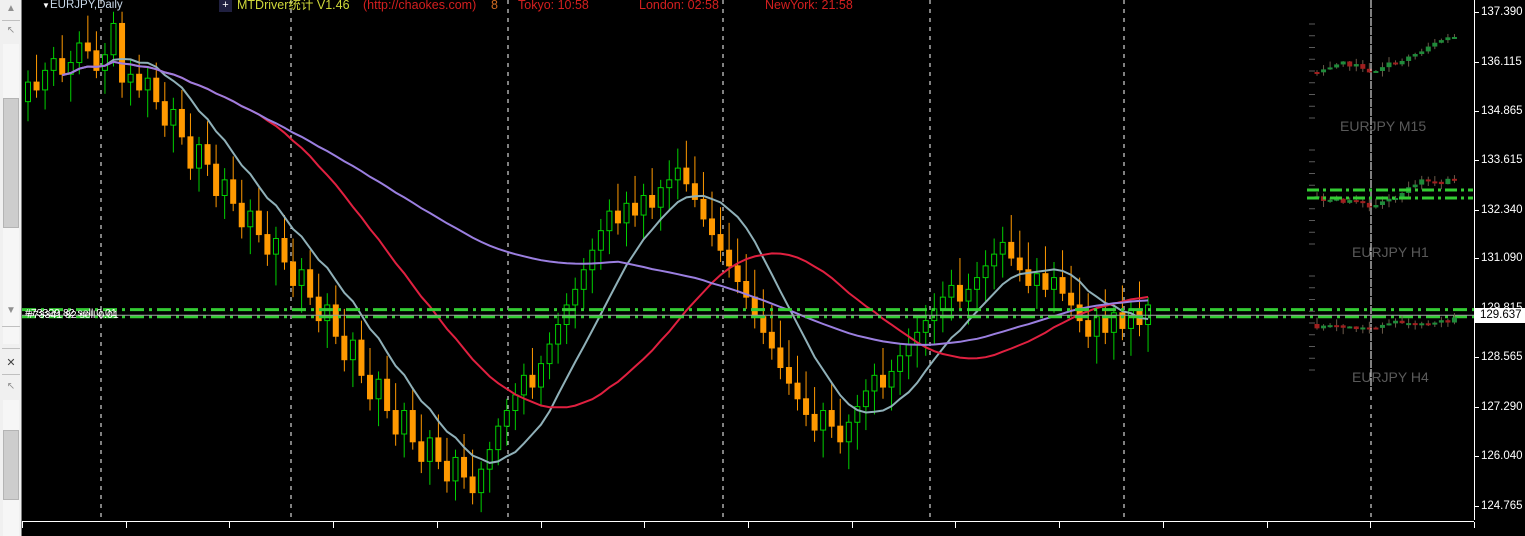  What do you see at coordinates (11, 268) in the screenshot?
I see `left-dock-panel: ▲ ↖ ▼ ✕ ↖` at bounding box center [11, 268].